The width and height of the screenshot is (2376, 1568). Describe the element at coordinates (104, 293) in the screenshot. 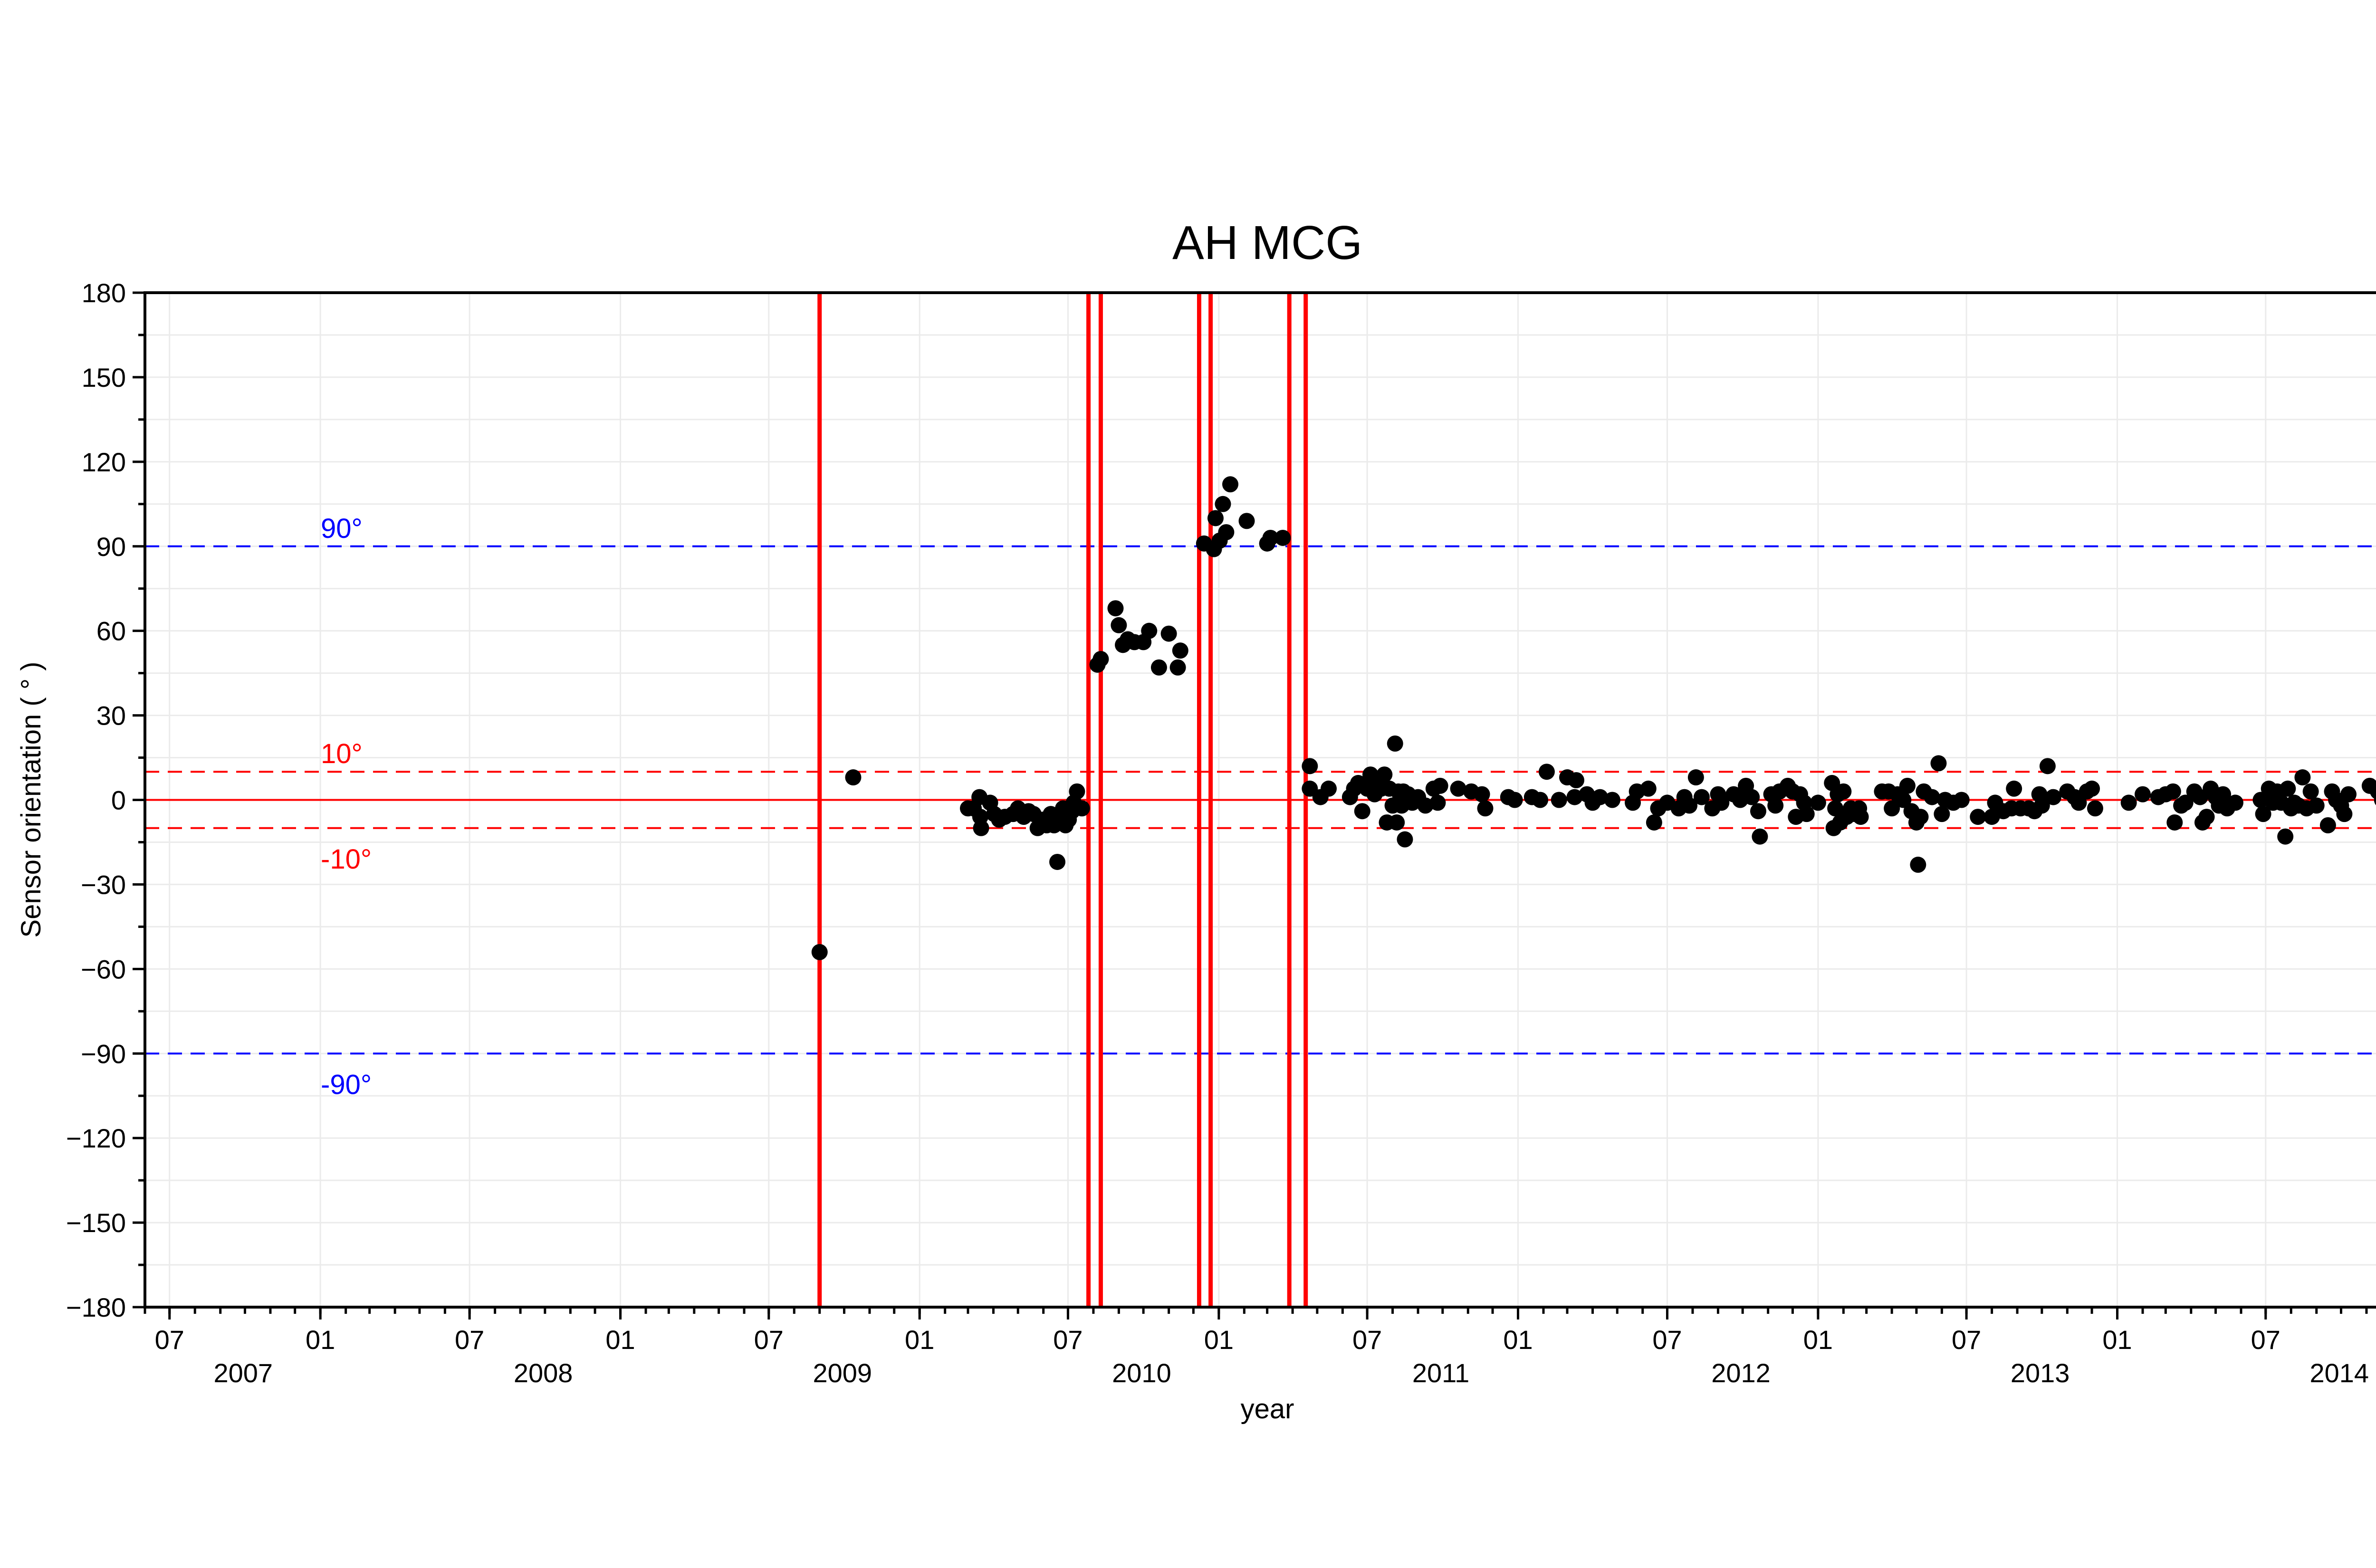

I see `y-tick-label: 180` at that location.